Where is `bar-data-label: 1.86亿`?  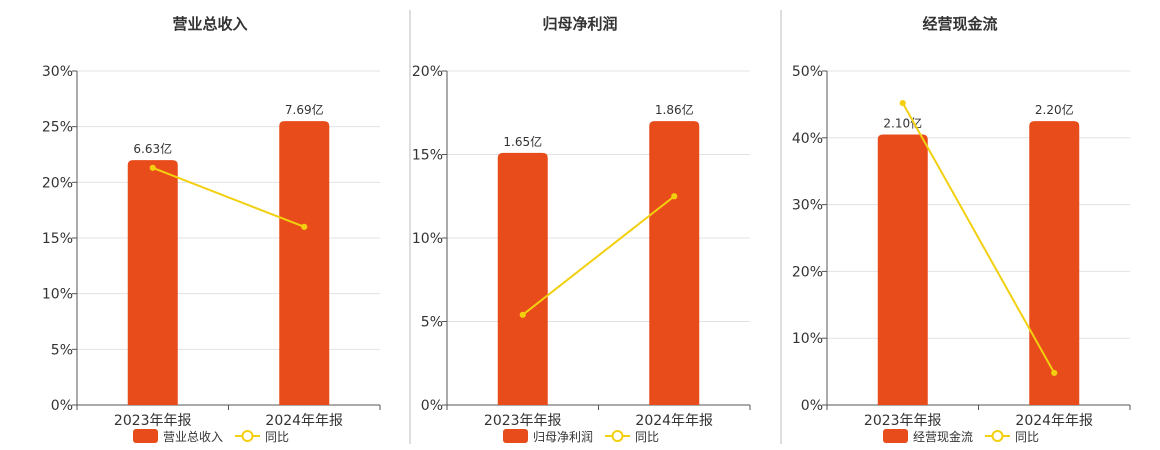
bar-data-label: 1.86亿 is located at coordinates (674, 109).